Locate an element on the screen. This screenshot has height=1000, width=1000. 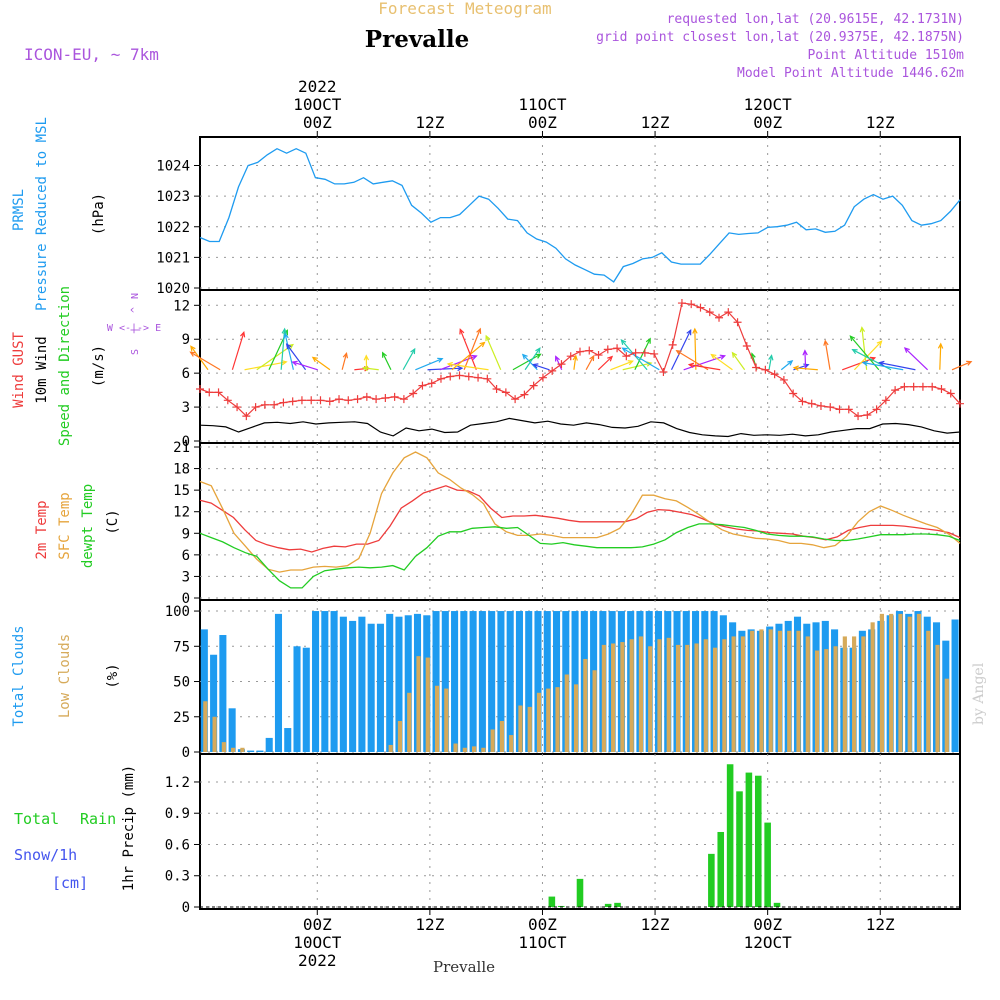
temperature-ytick-label: 6 is located at coordinates (186, 556).